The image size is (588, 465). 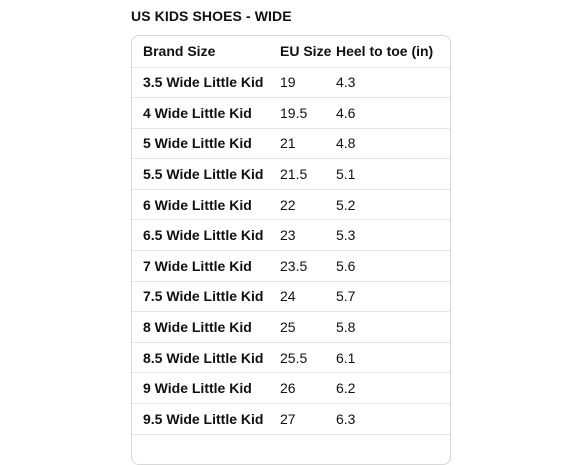 I want to click on cell-eu-size: 22, so click(x=302, y=205).